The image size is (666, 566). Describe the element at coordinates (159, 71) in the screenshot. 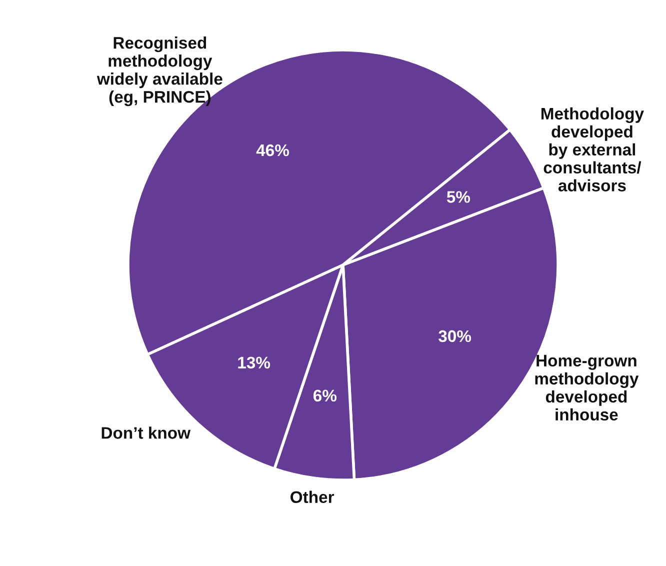

I see `slice-label: Recognised methodology widely available (eg, PRINCE)` at that location.